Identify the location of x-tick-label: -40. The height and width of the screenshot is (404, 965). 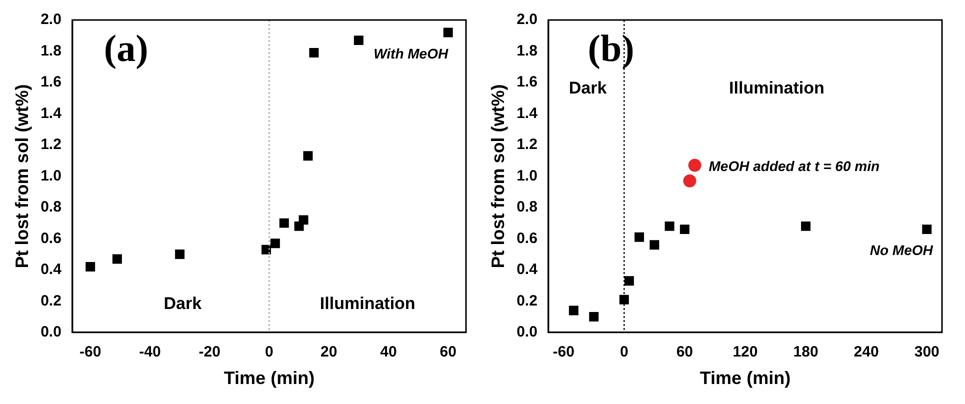
(150, 352).